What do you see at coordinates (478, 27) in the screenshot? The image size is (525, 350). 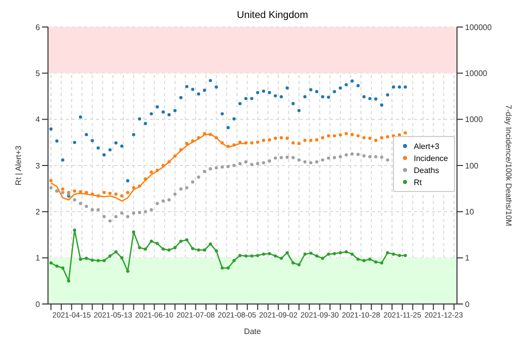 I see `y2-tick-label: 100000` at bounding box center [478, 27].